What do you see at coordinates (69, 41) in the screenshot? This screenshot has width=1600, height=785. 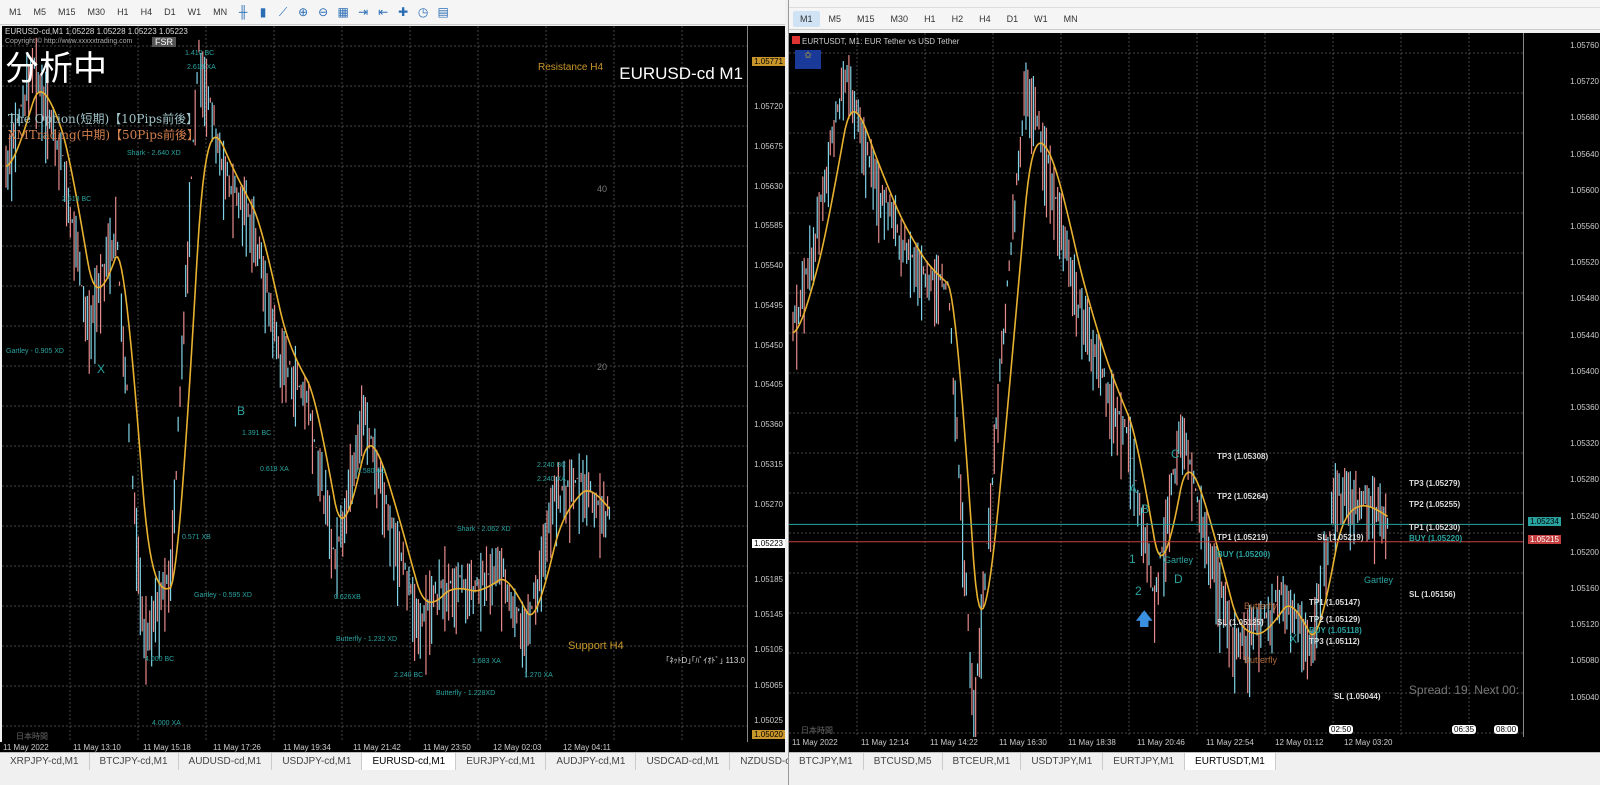 I see `copyright-text: Copyright © http://www.xxxxxtrading.com` at bounding box center [69, 41].